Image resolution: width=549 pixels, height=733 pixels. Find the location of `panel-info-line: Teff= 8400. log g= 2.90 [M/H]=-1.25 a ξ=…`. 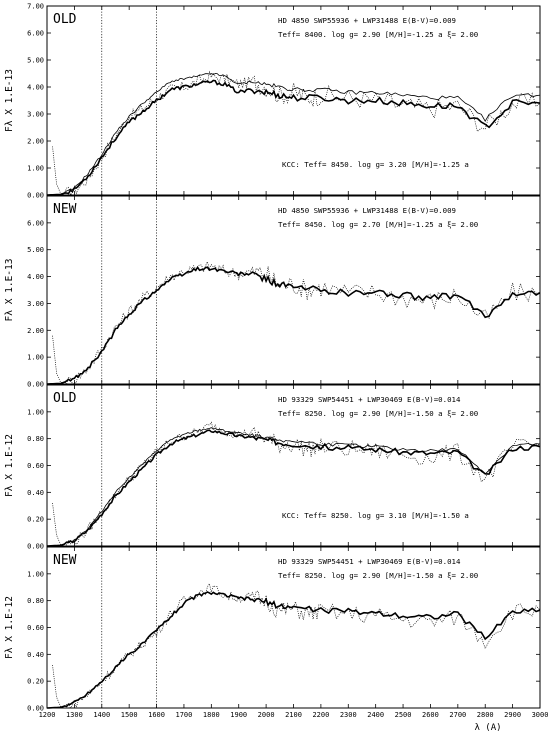

panel-info-line: Teff= 8400. log g= 2.90 [M/H]=-1.25 a ξ=… is located at coordinates (378, 34).